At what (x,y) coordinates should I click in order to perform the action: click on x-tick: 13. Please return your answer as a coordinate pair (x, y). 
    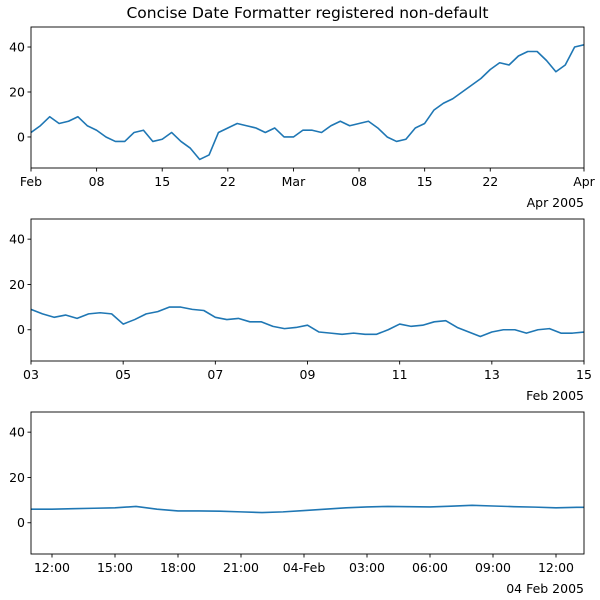
    Looking at the image, I should click on (492, 371).